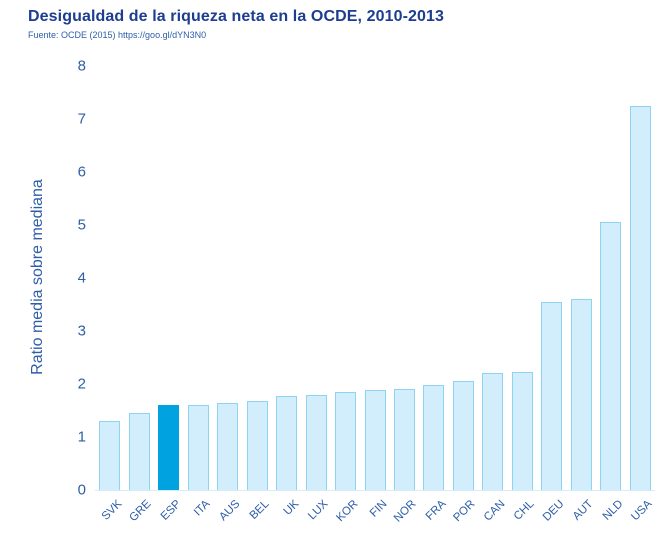  What do you see at coordinates (378, 509) in the screenshot?
I see `x-label-fin: FIN` at bounding box center [378, 509].